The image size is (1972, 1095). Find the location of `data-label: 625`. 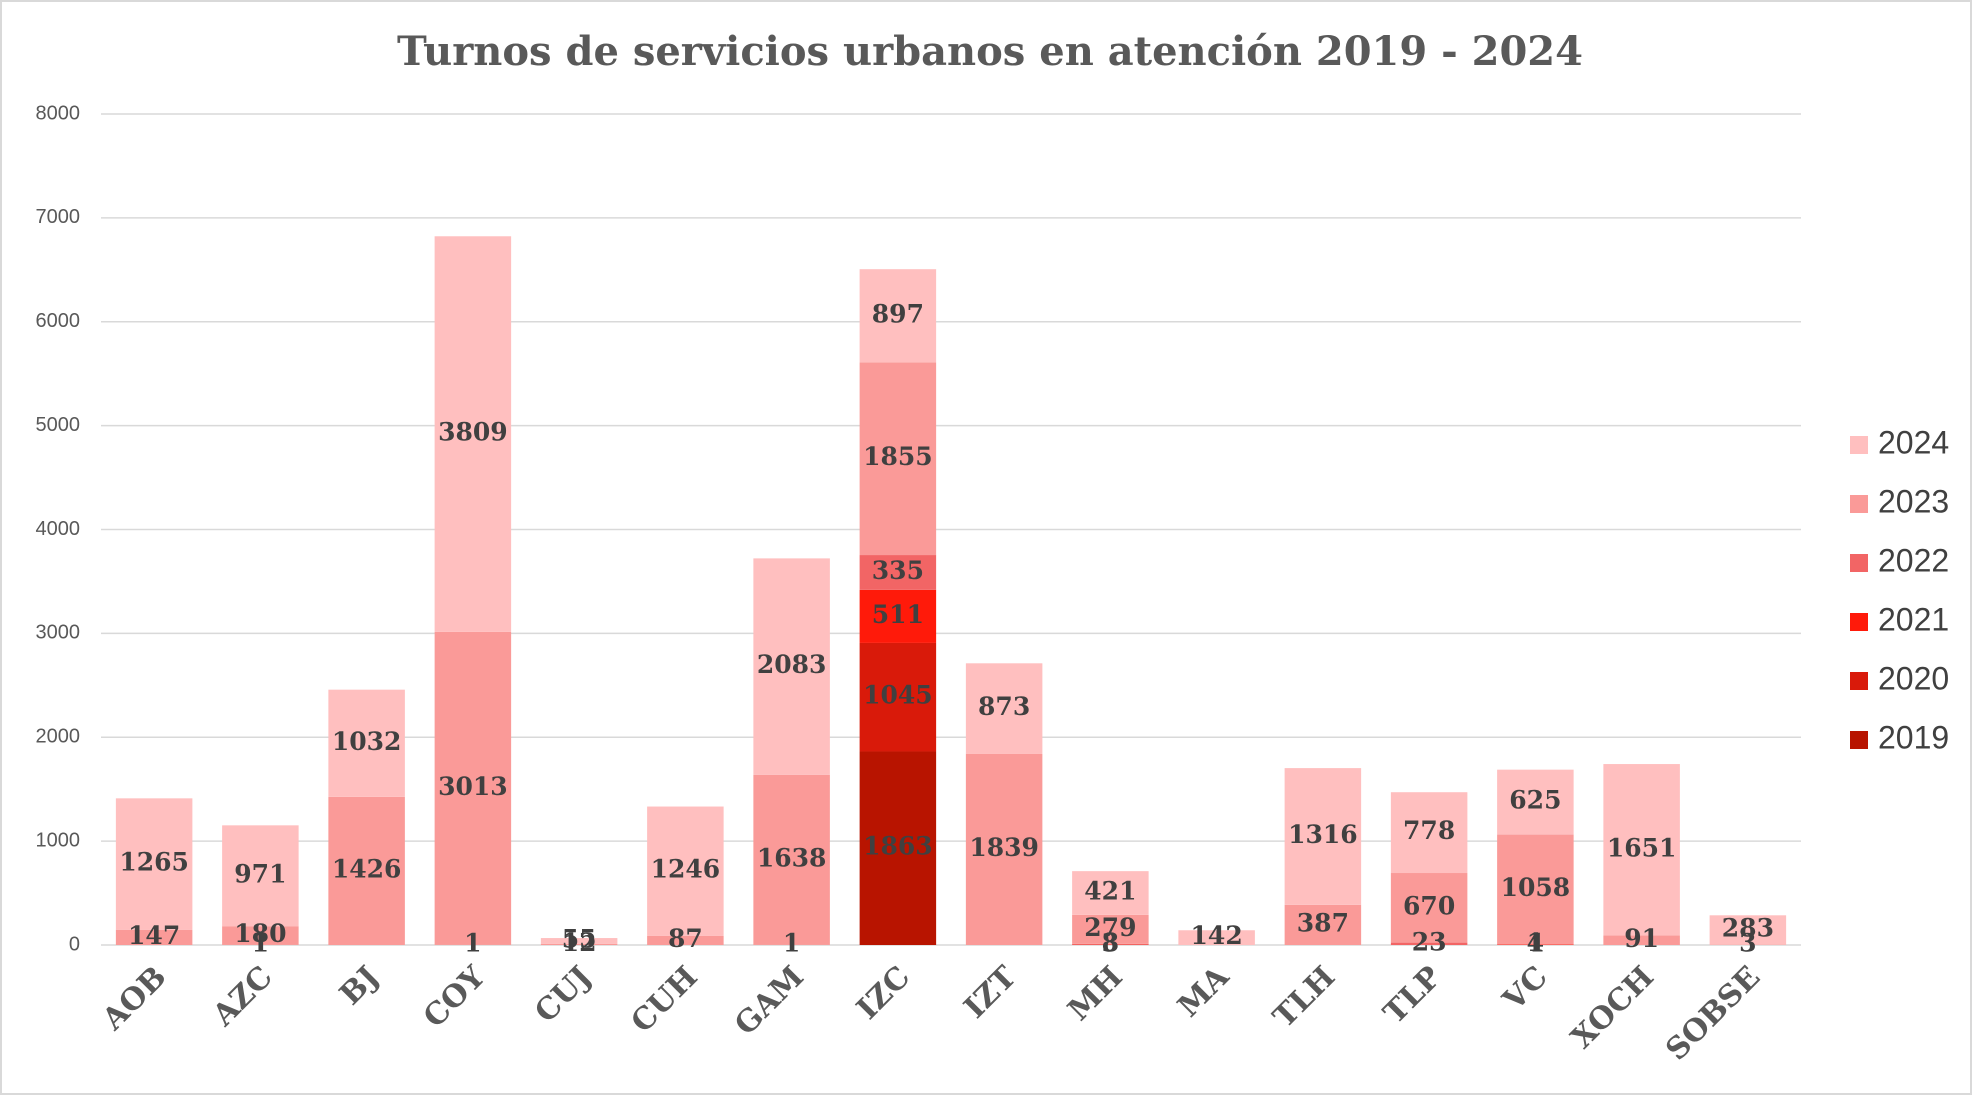

data-label: 625 is located at coordinates (1535, 800).